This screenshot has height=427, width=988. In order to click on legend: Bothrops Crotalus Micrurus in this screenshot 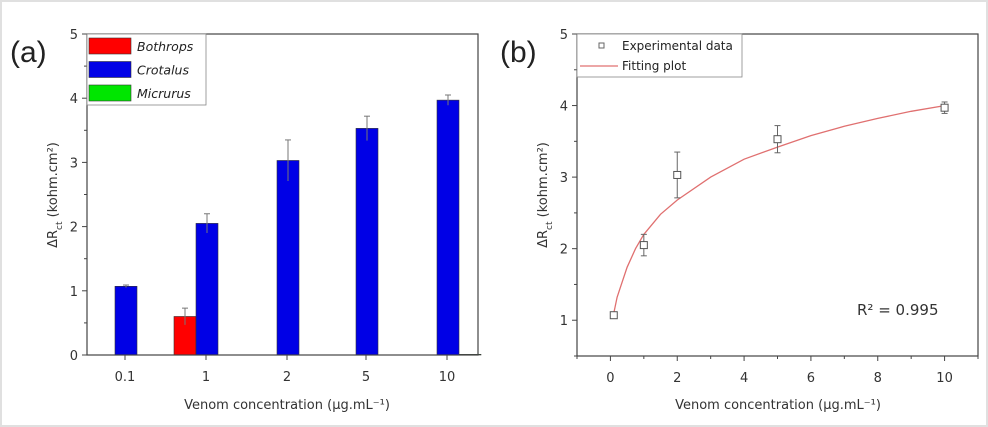, I will do `click(146, 69)`.